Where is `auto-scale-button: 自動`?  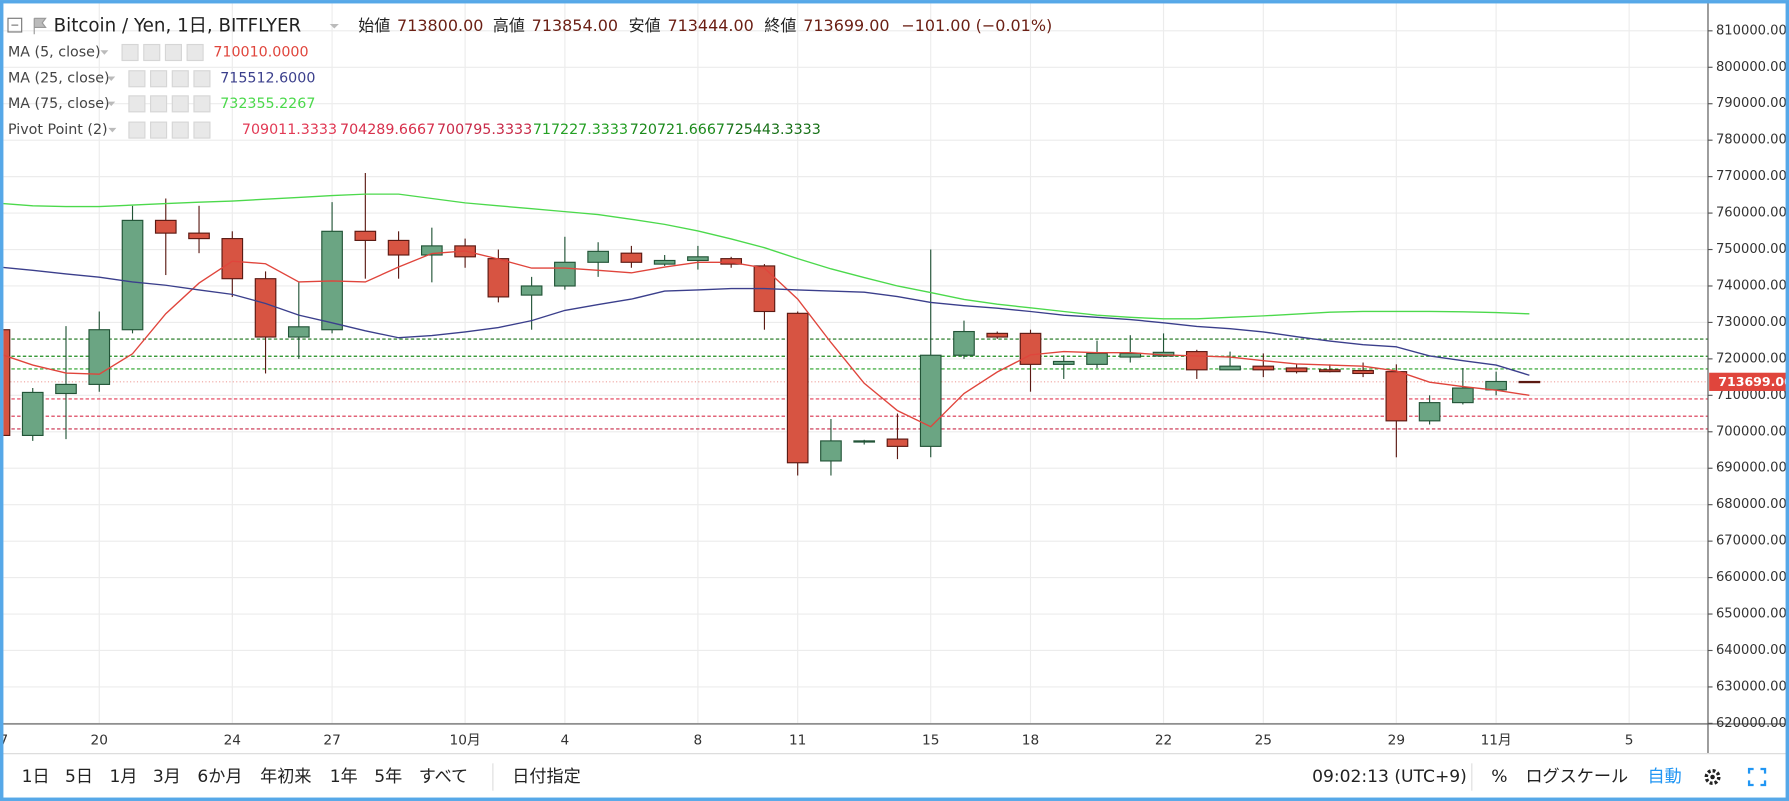
auto-scale-button: 自動 is located at coordinates (1665, 777).